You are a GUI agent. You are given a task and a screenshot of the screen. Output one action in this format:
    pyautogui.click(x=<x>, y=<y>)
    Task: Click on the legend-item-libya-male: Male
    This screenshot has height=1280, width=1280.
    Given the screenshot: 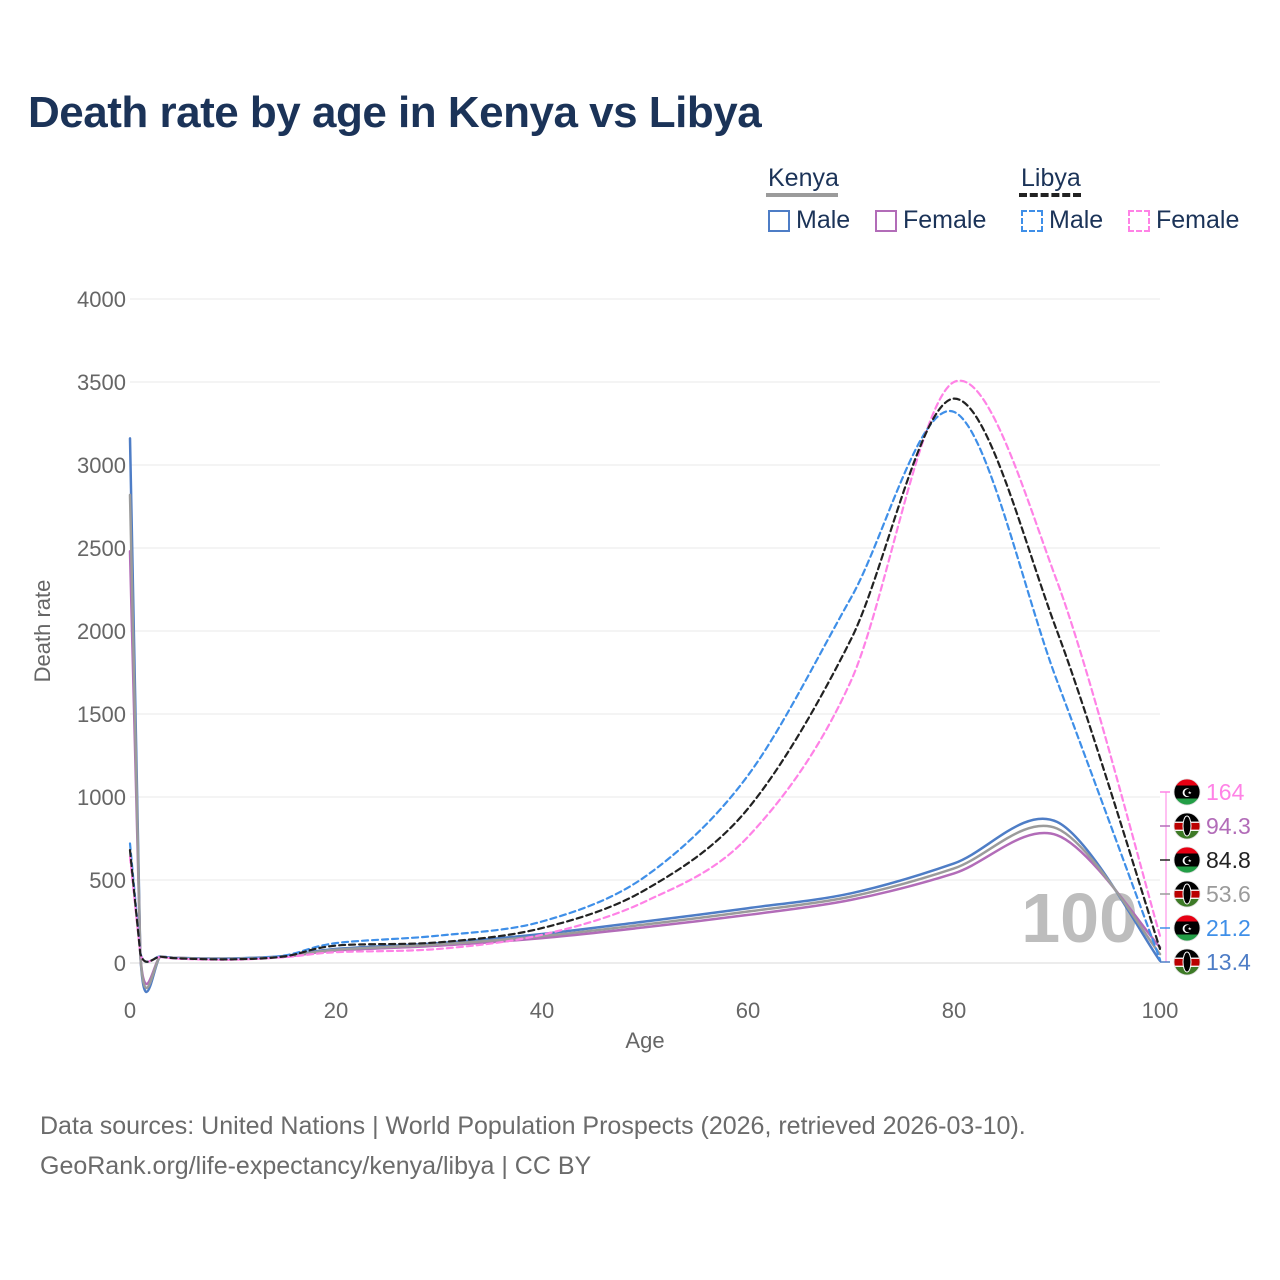 What is the action you would take?
    pyautogui.click(x=1062, y=220)
    